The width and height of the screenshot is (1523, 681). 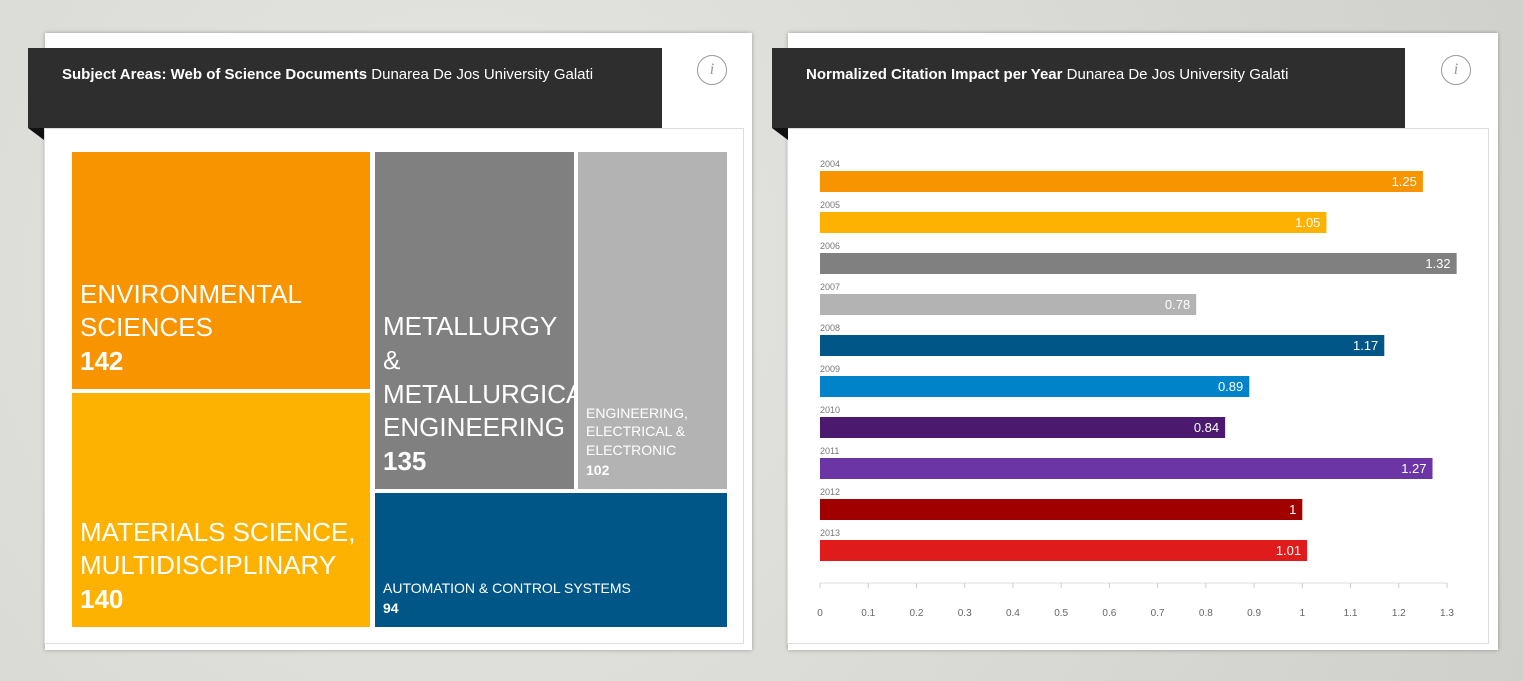 What do you see at coordinates (934, 74) in the screenshot?
I see `chart-title: Normalized Citation Impact per Year` at bounding box center [934, 74].